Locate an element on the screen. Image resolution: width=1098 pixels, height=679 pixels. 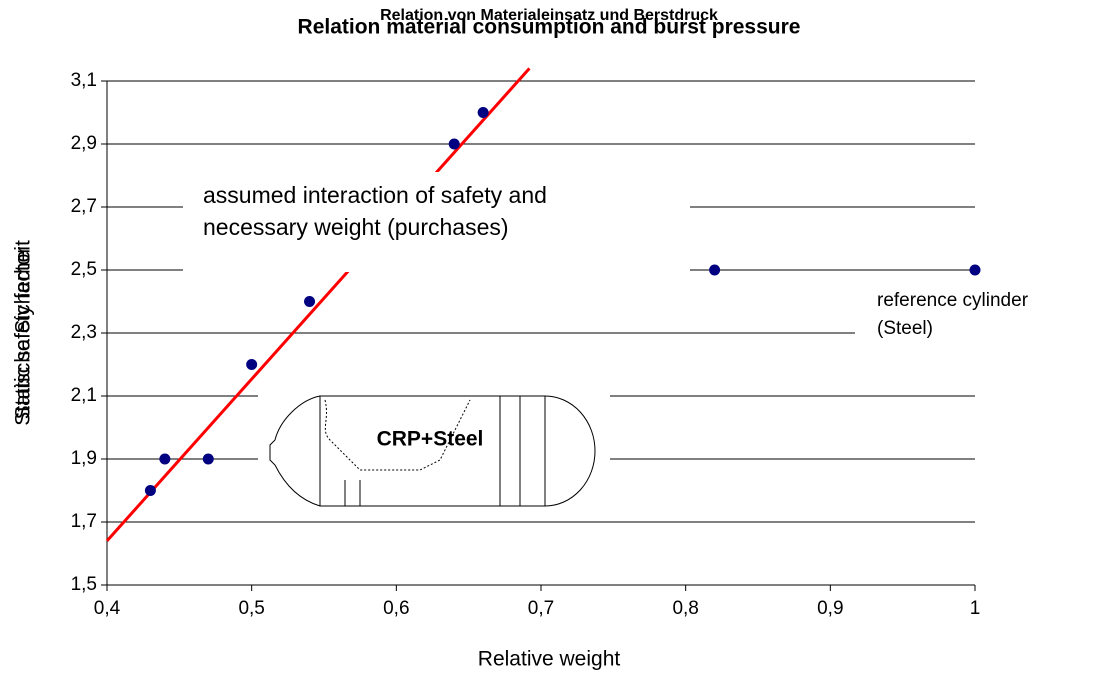
x-axis-label: Relative weight is located at coordinates (549, 659).